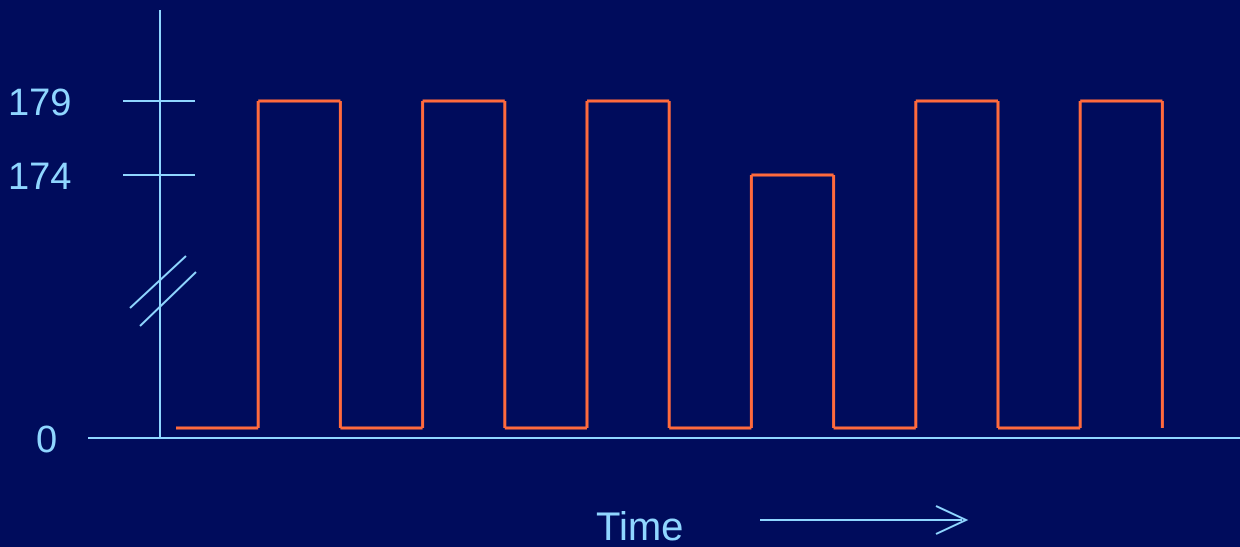 The height and width of the screenshot is (547, 1240). What do you see at coordinates (639, 526) in the screenshot?
I see `x-axis-label: Time` at bounding box center [639, 526].